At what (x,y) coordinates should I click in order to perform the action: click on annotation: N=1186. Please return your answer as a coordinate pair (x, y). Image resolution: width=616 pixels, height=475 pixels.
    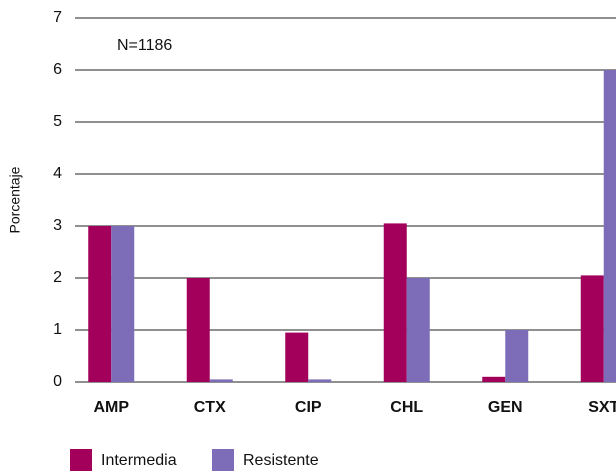
    Looking at the image, I should click on (144, 45).